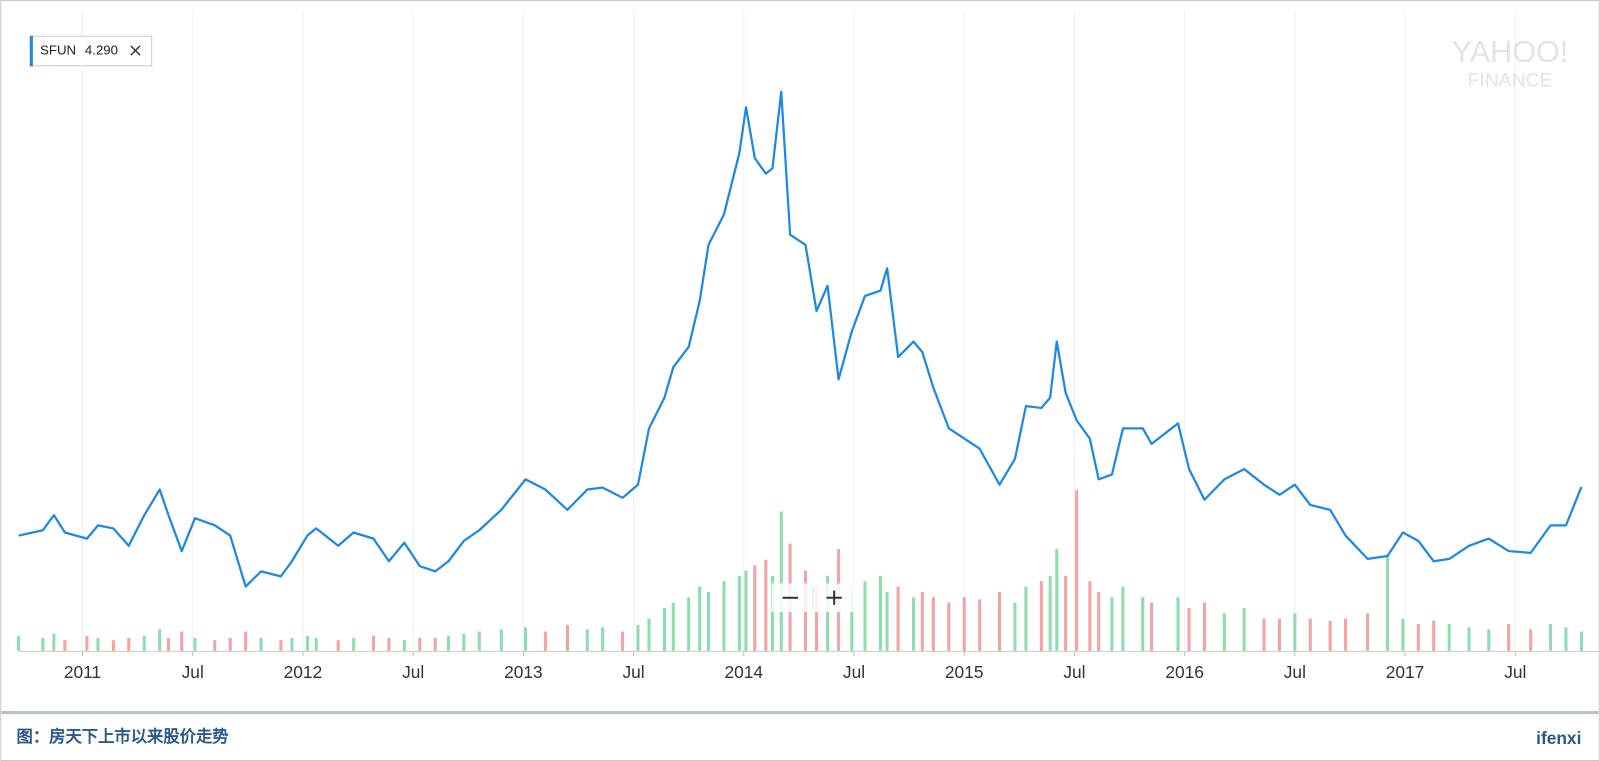 The image size is (1600, 761). Describe the element at coordinates (964, 672) in the screenshot. I see `x-tick-label: 2015` at that location.